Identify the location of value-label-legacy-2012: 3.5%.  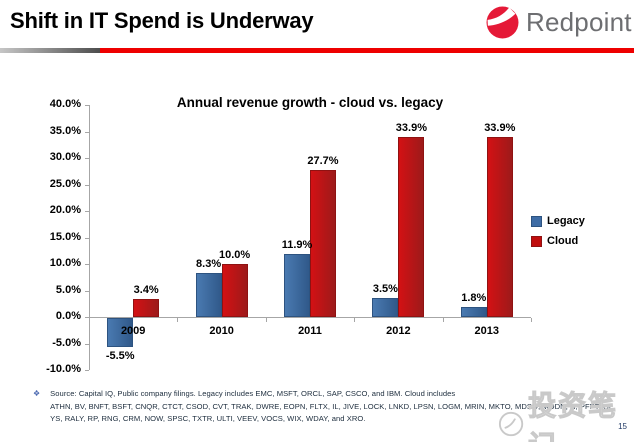
(385, 289).